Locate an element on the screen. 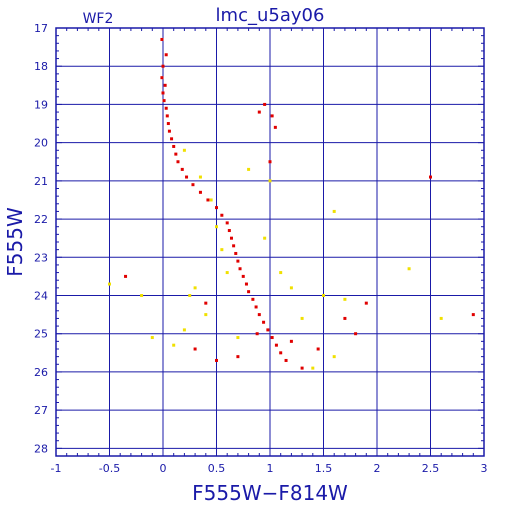 The image size is (512, 512). x-axis-label: F555W−F814W is located at coordinates (270, 493).